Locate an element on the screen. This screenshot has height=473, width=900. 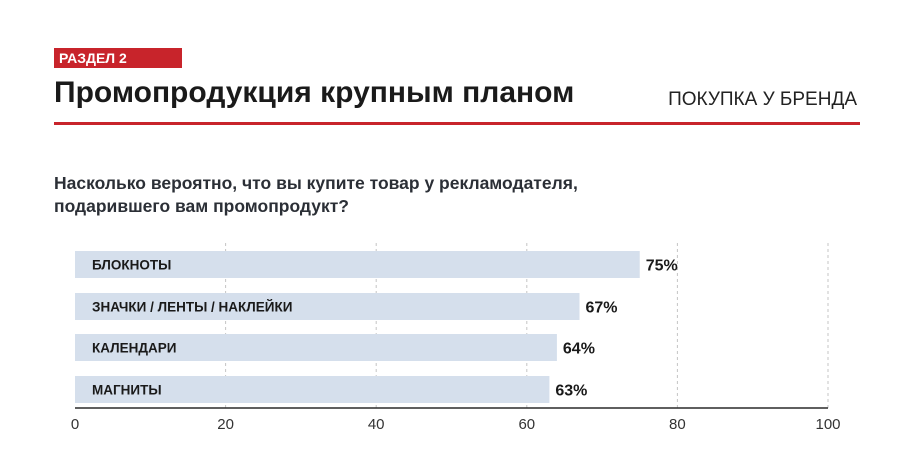
x-tick-label: 60 is located at coordinates (526, 424).